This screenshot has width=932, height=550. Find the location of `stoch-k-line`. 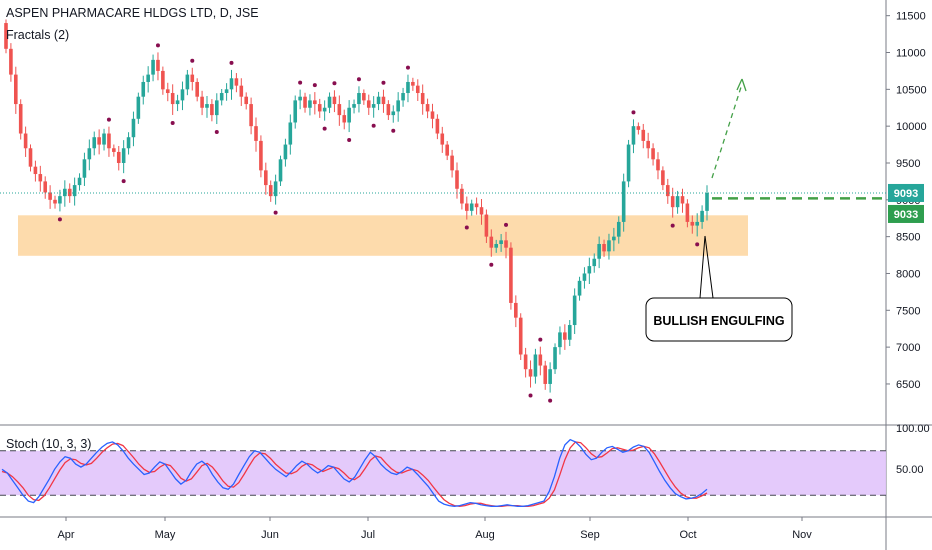

stoch-k-line is located at coordinates (354, 472).